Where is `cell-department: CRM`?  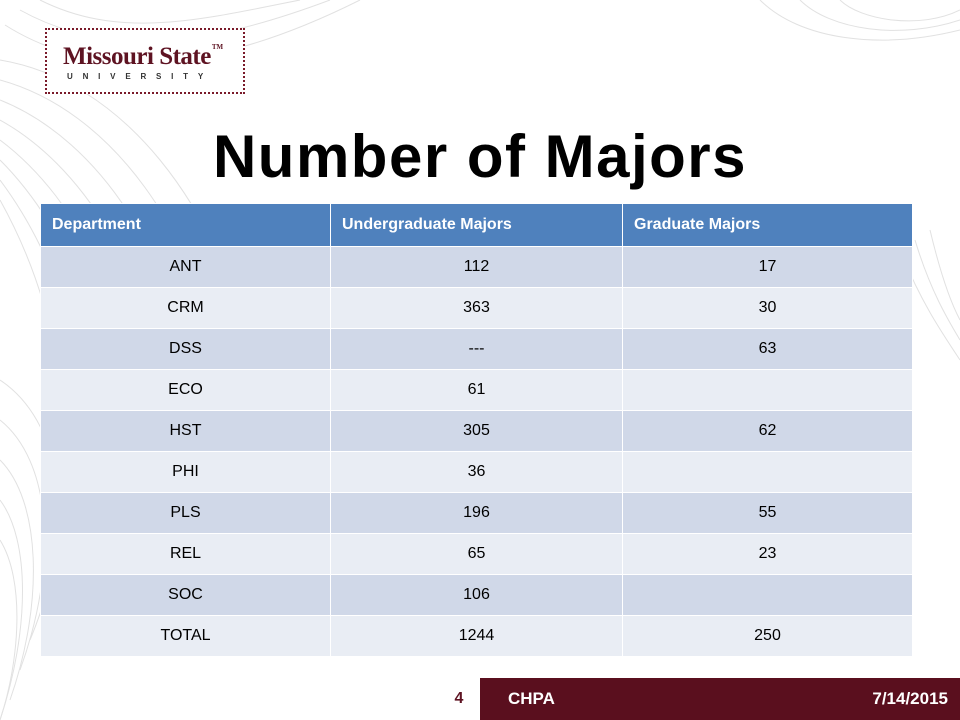
cell-department: CRM is located at coordinates (185, 308).